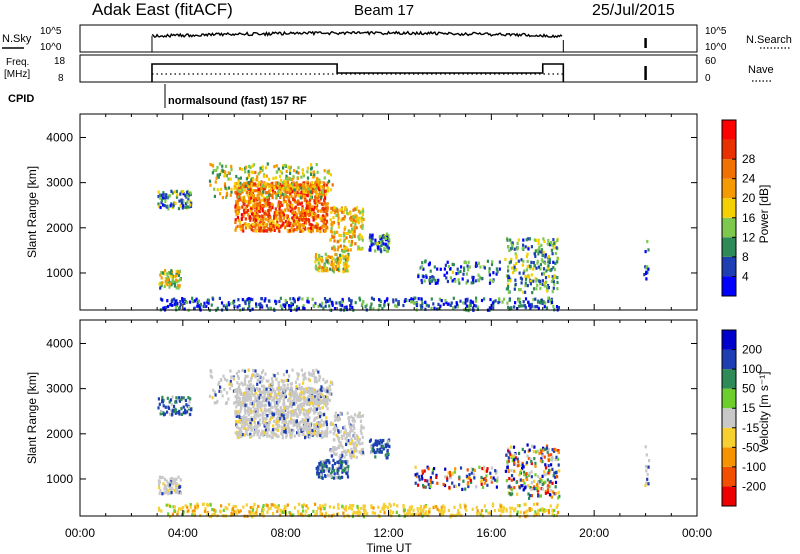 The width and height of the screenshot is (800, 554). I want to click on freq-tick-bottom: 8, so click(61, 78).